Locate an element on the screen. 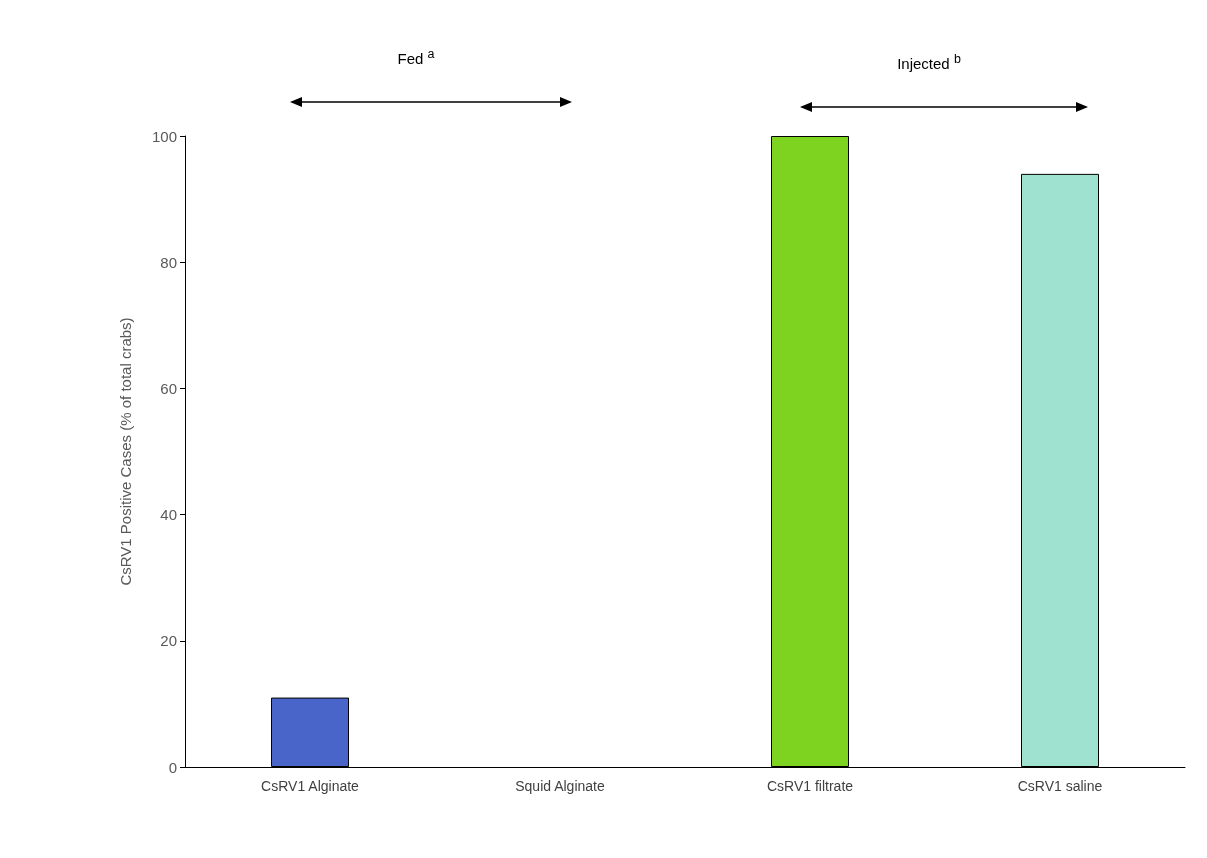 This screenshot has height=858, width=1207. y-axis-title: CsRV1 Positive Cases (% of total crabs) is located at coordinates (125, 451).